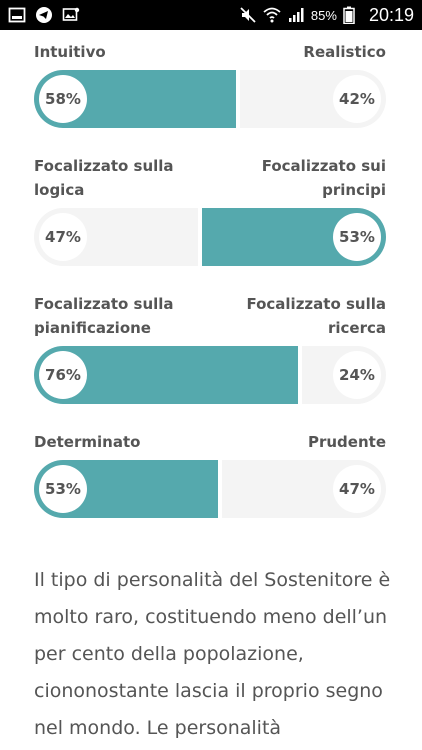 The image size is (422, 750). I want to click on left-trait-label: Focalizzato sulla pianificazione, so click(104, 316).